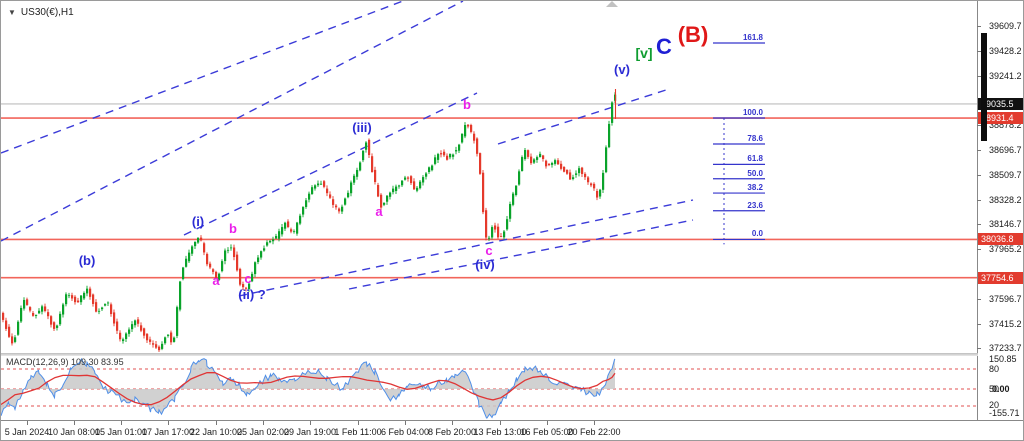 This screenshot has width=1024, height=441. Describe the element at coordinates (755, 173) in the screenshot. I see `fib-level-label: 50.0` at that location.